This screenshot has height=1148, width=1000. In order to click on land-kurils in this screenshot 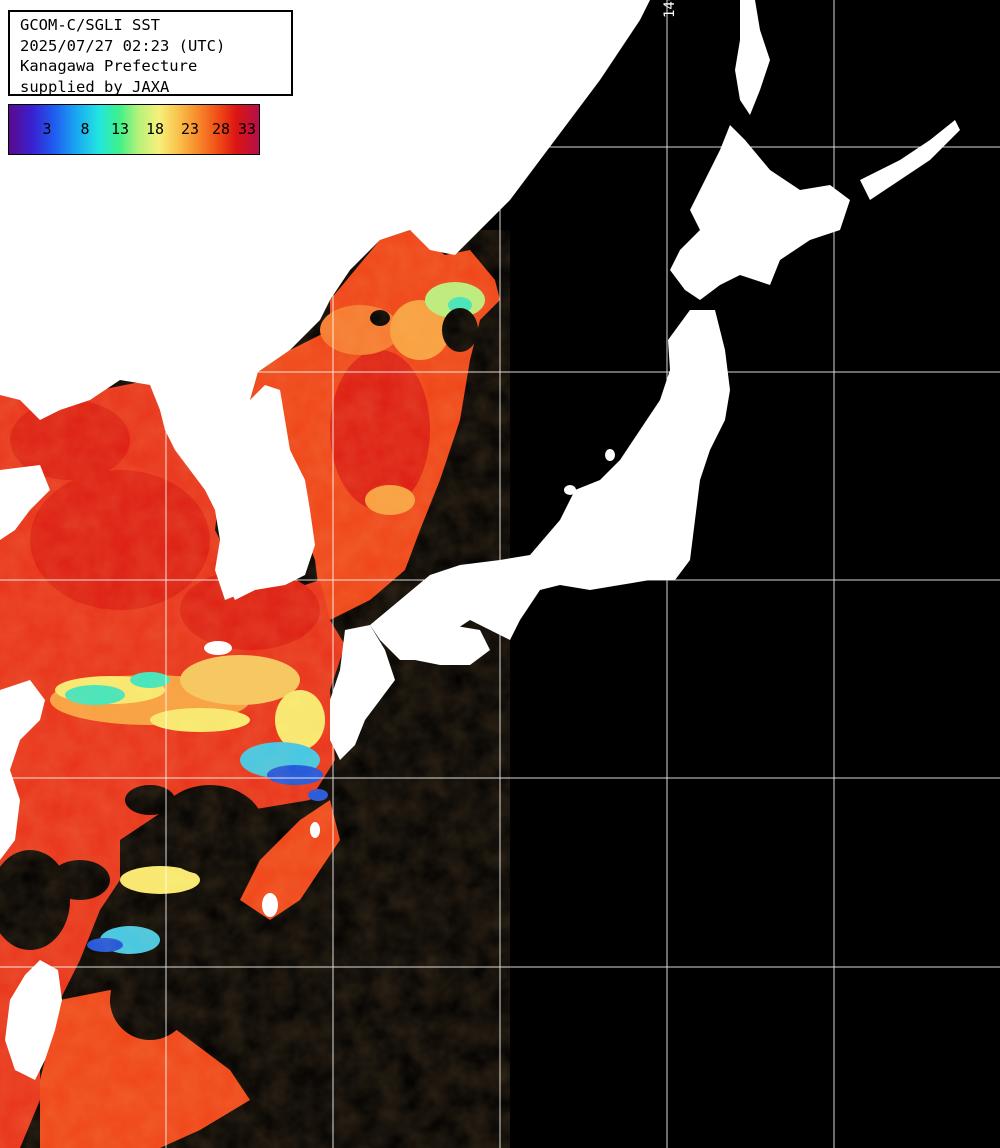, I will do `click(910, 160)`.